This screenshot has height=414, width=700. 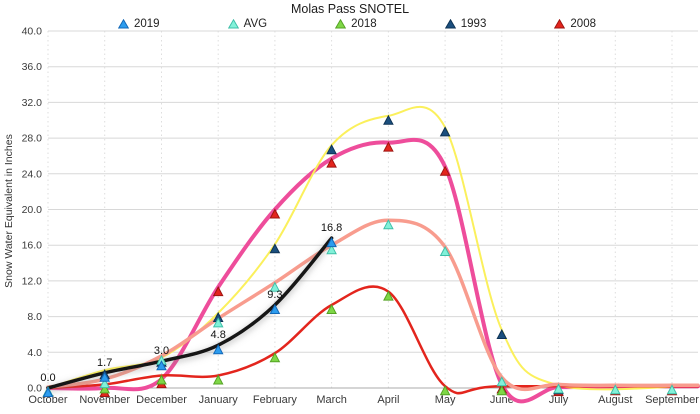 I want to click on legend-item-2019: 2019, so click(x=139, y=24).